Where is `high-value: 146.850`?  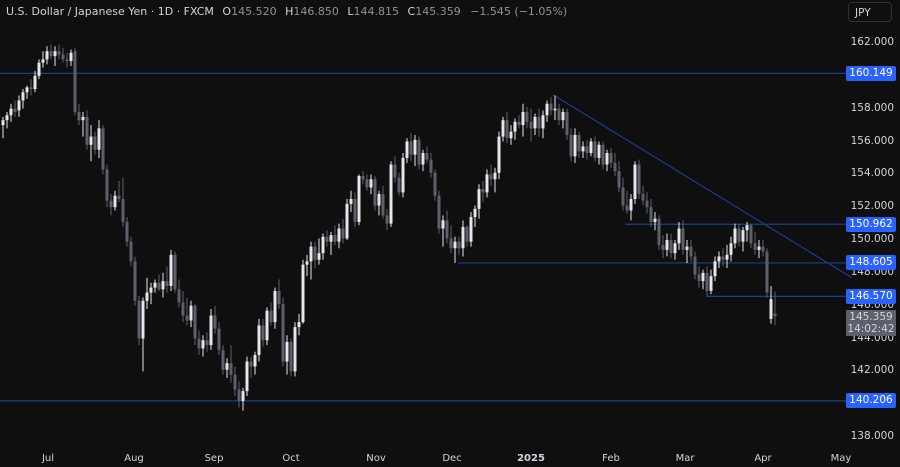 high-value: 146.850 is located at coordinates (316, 11).